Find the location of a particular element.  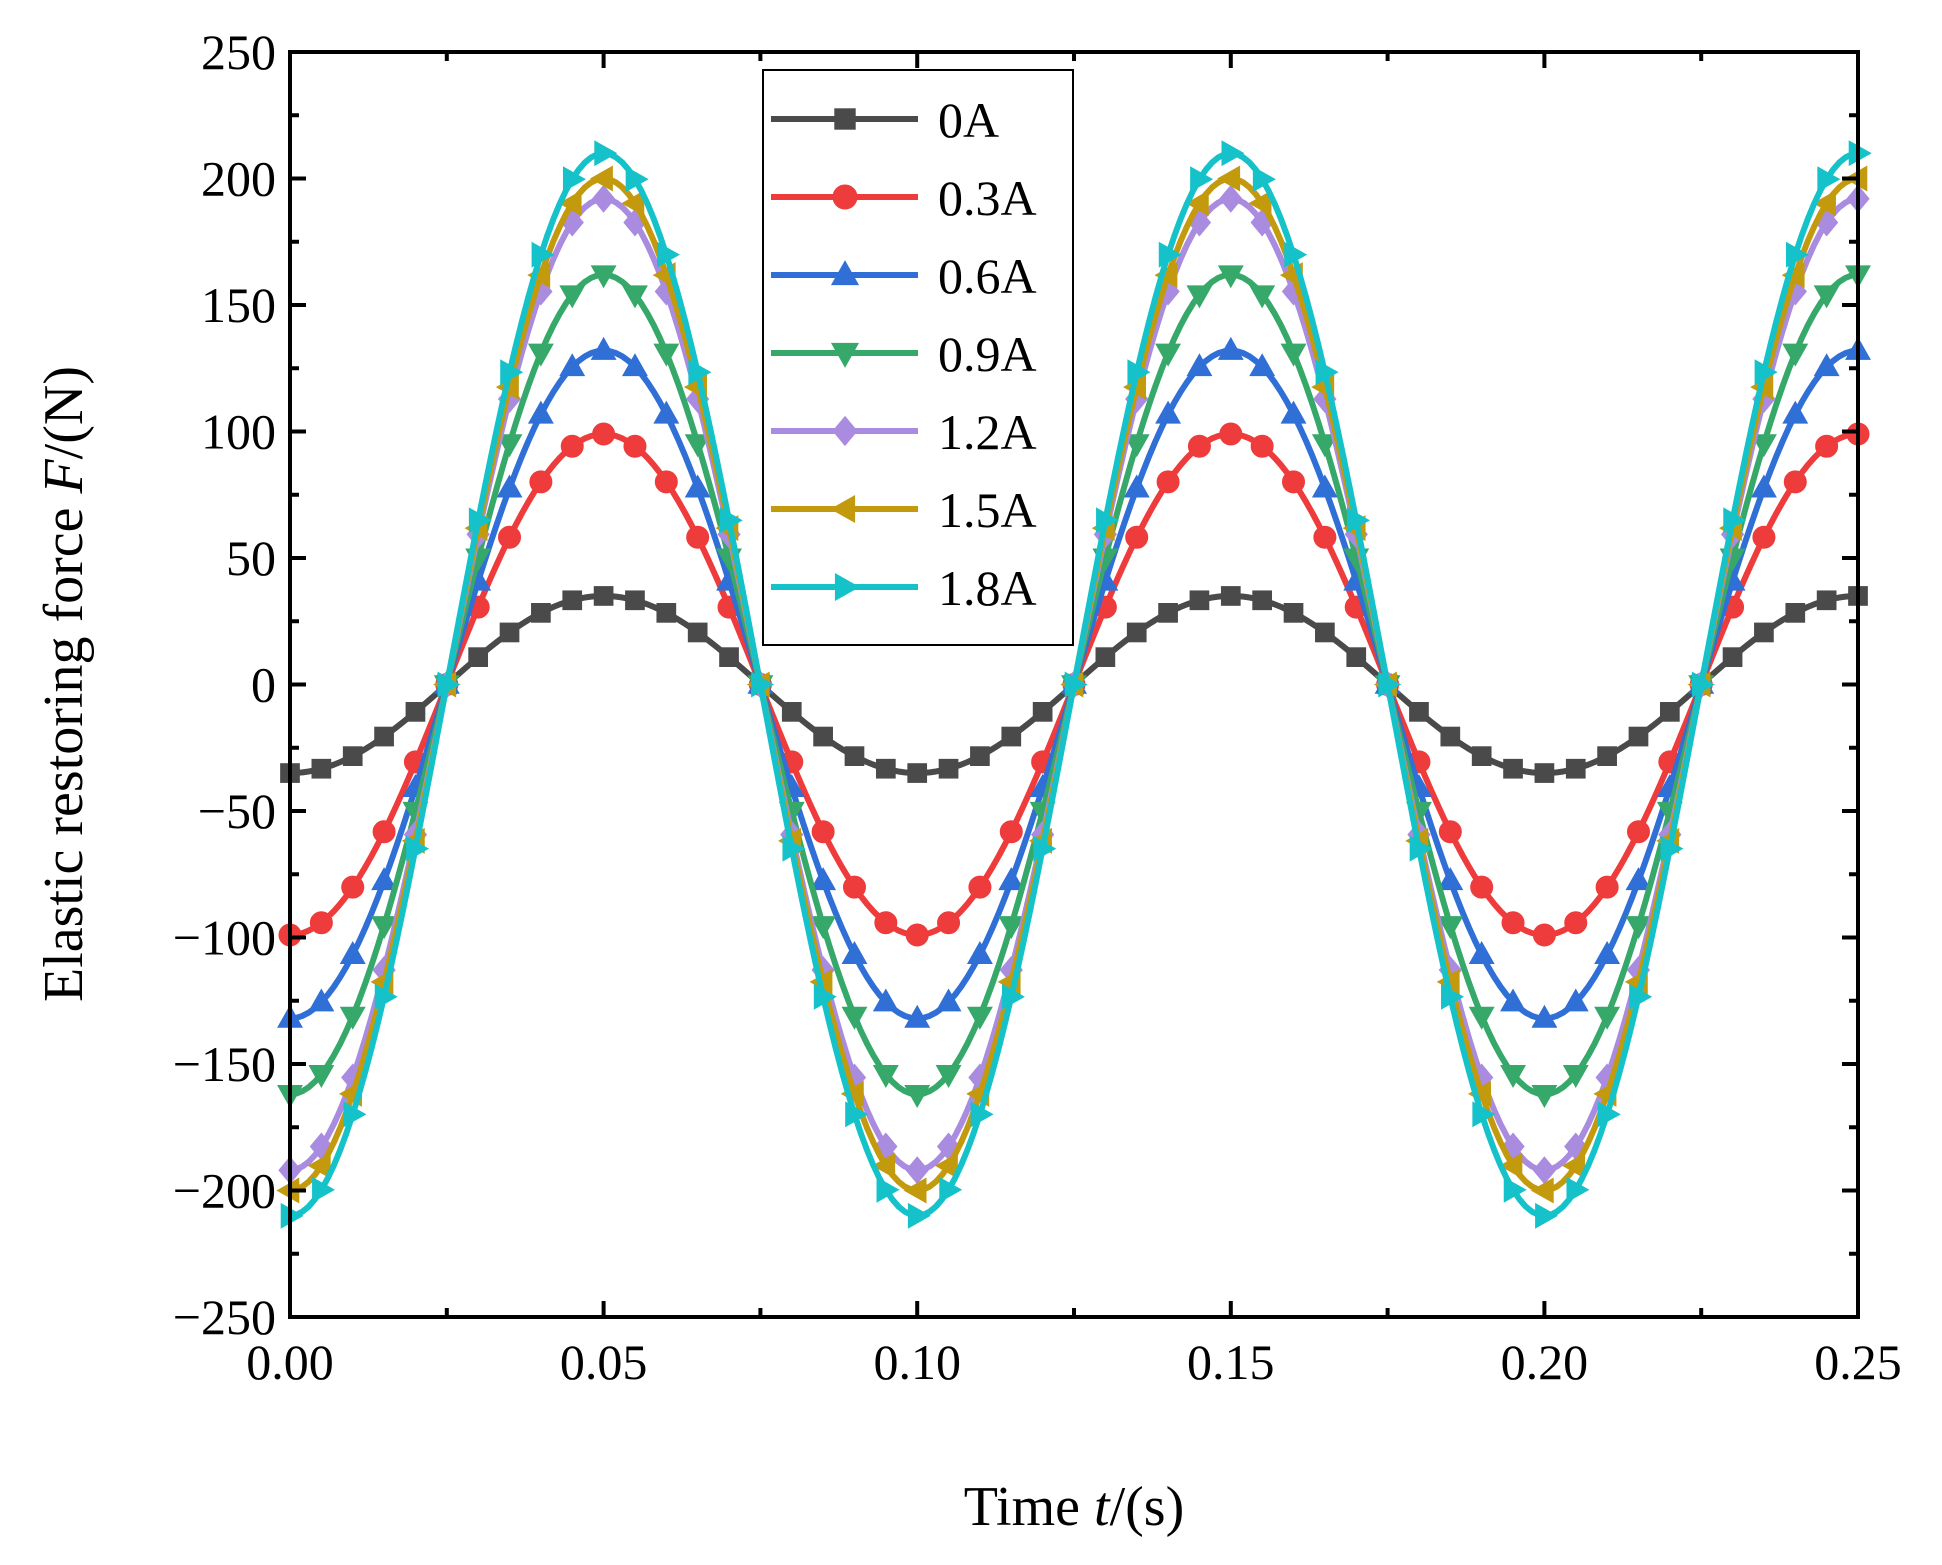

legend-label: 0.9A is located at coordinates (987, 354).